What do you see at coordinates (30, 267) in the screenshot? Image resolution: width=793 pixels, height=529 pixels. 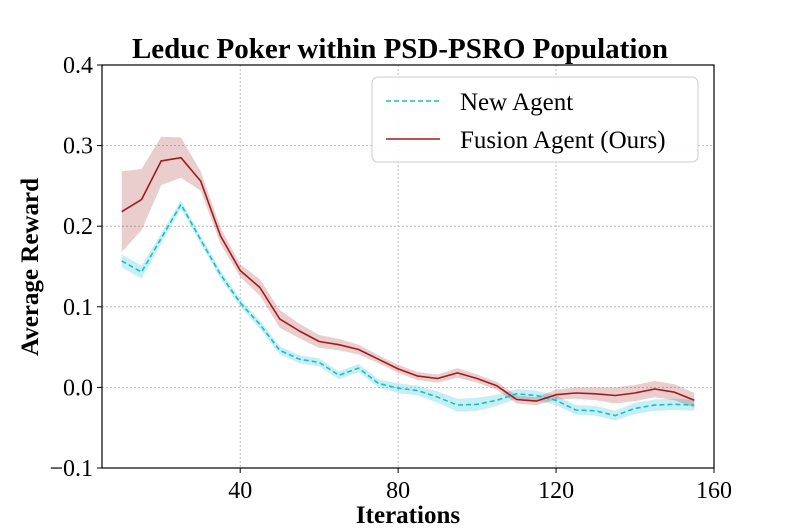 I see `y-axis-label: Average Reward` at bounding box center [30, 267].